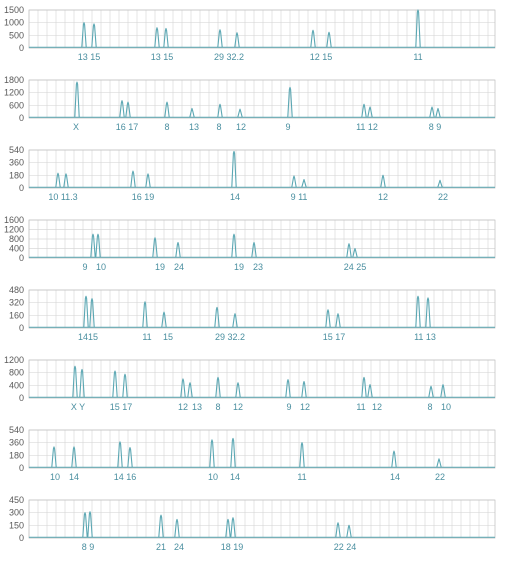  What do you see at coordinates (16, 239) in the screenshot?
I see `y-tick-label: 800` at bounding box center [16, 239].